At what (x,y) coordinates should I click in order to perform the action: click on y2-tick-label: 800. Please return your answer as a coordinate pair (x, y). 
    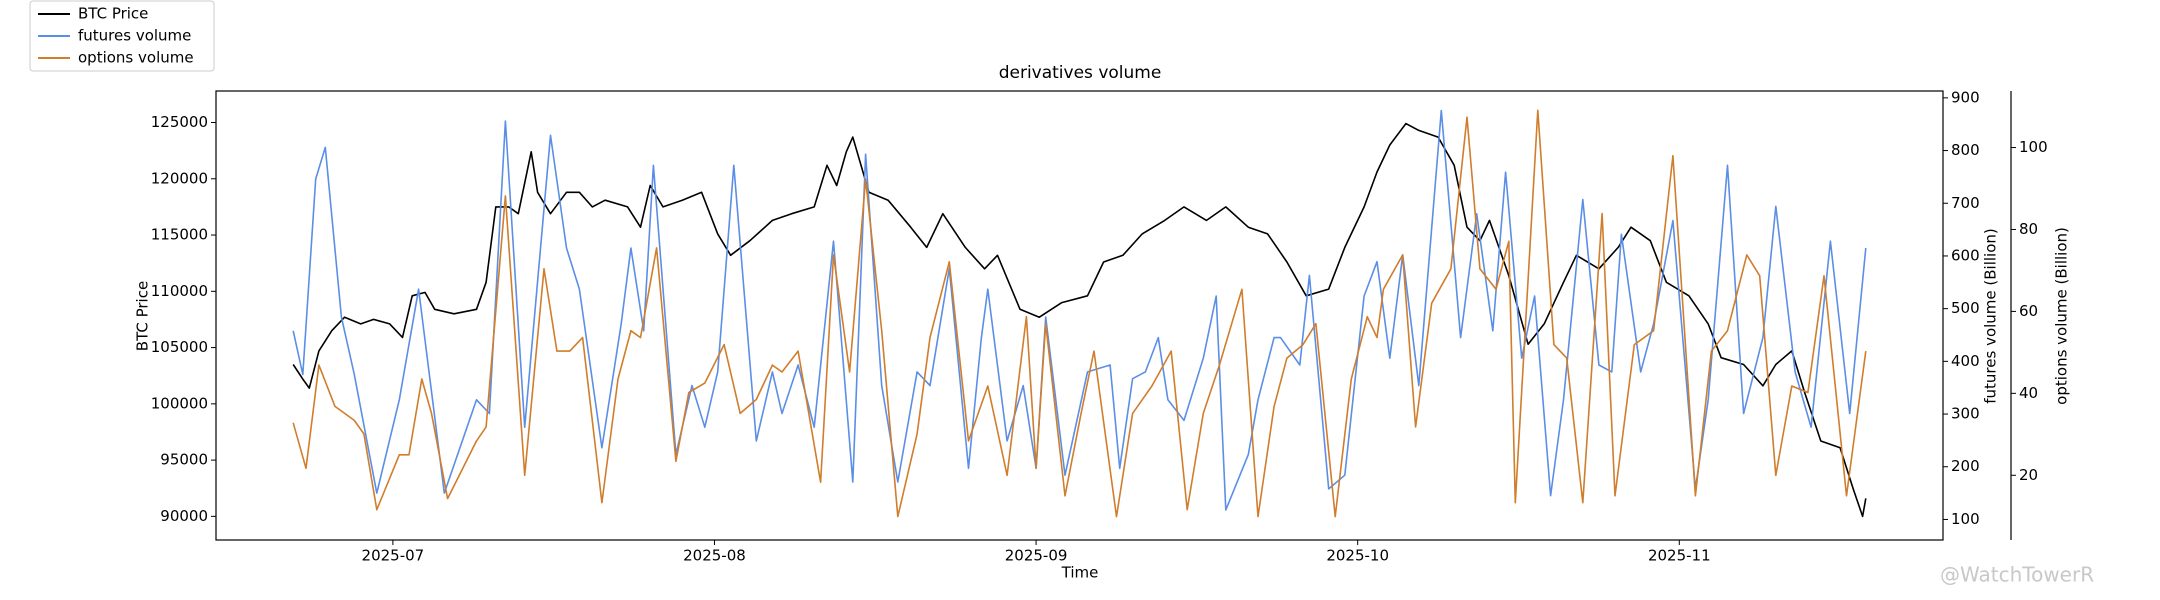
    Looking at the image, I should click on (1965, 150).